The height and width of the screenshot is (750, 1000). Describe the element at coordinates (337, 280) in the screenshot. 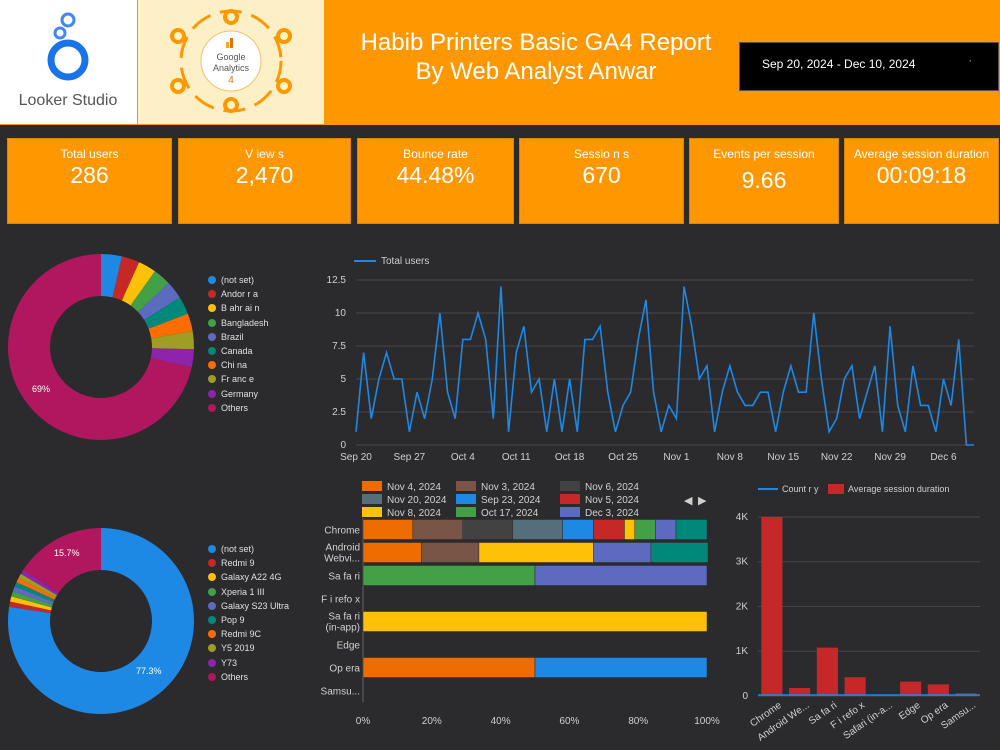

I see `y-tick-label: 12.5` at that location.